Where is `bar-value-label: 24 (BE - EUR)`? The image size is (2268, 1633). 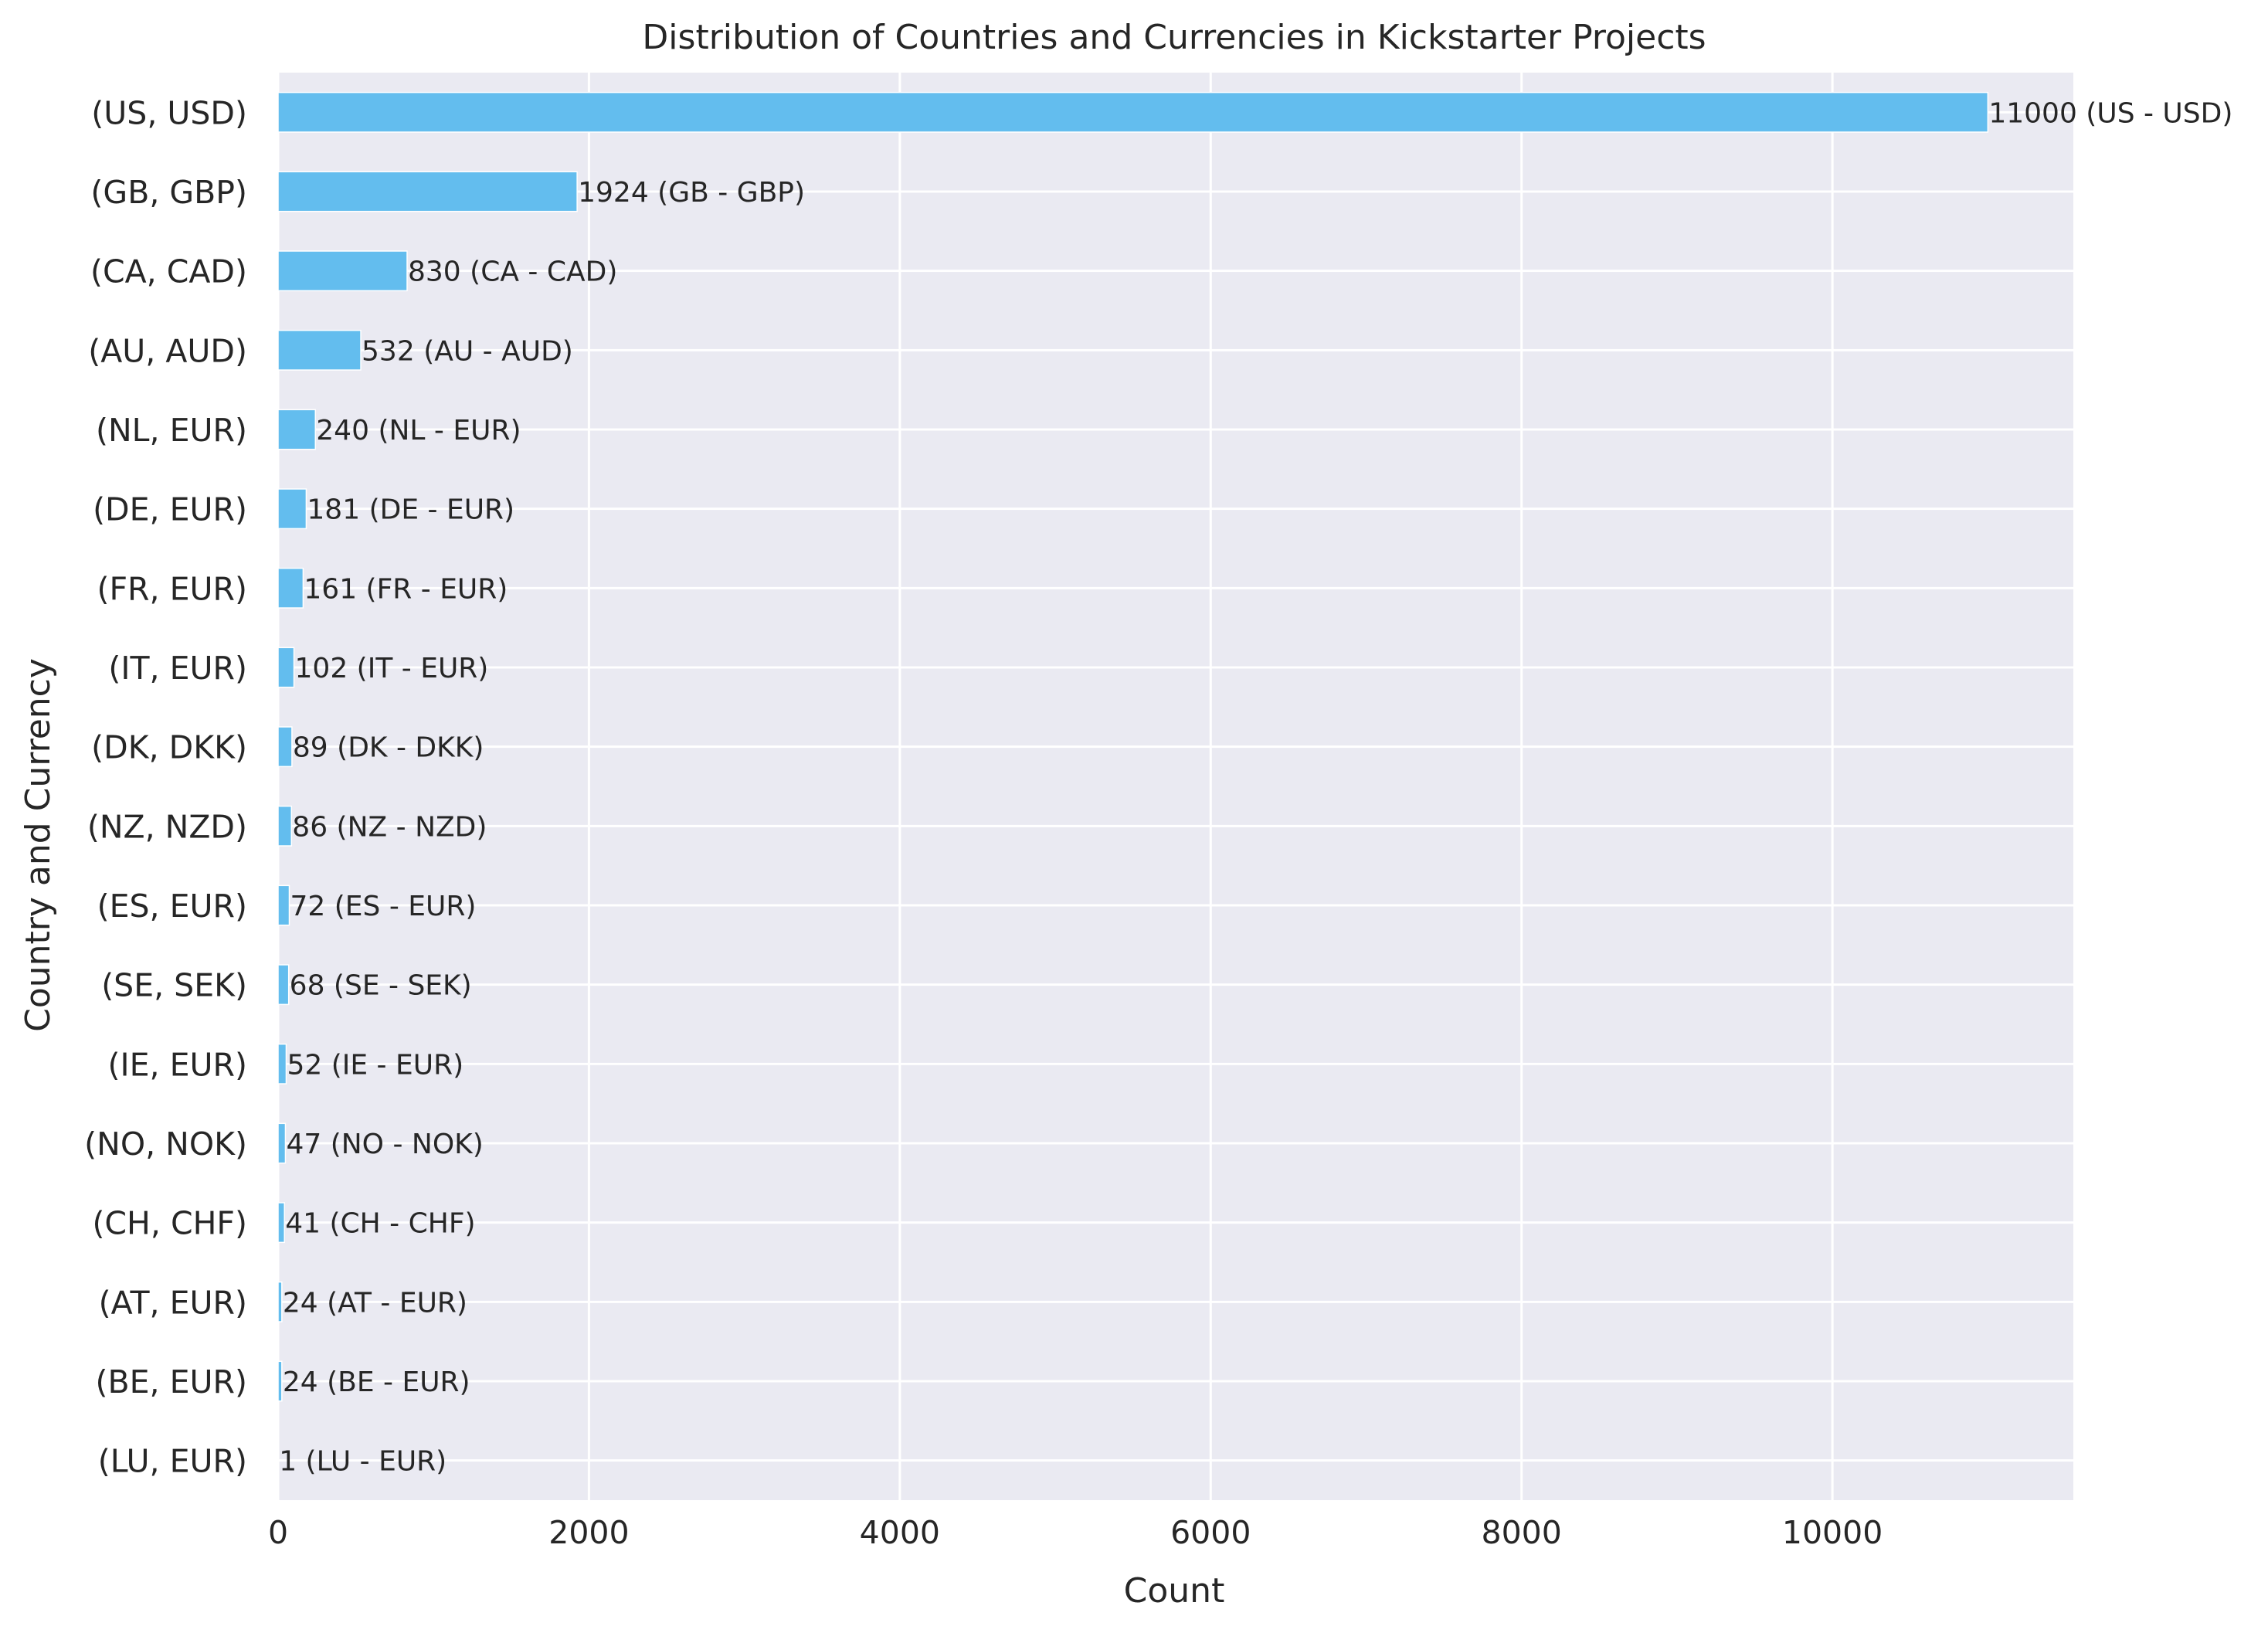
bar-value-label: 24 (BE - EUR) is located at coordinates (376, 1382).